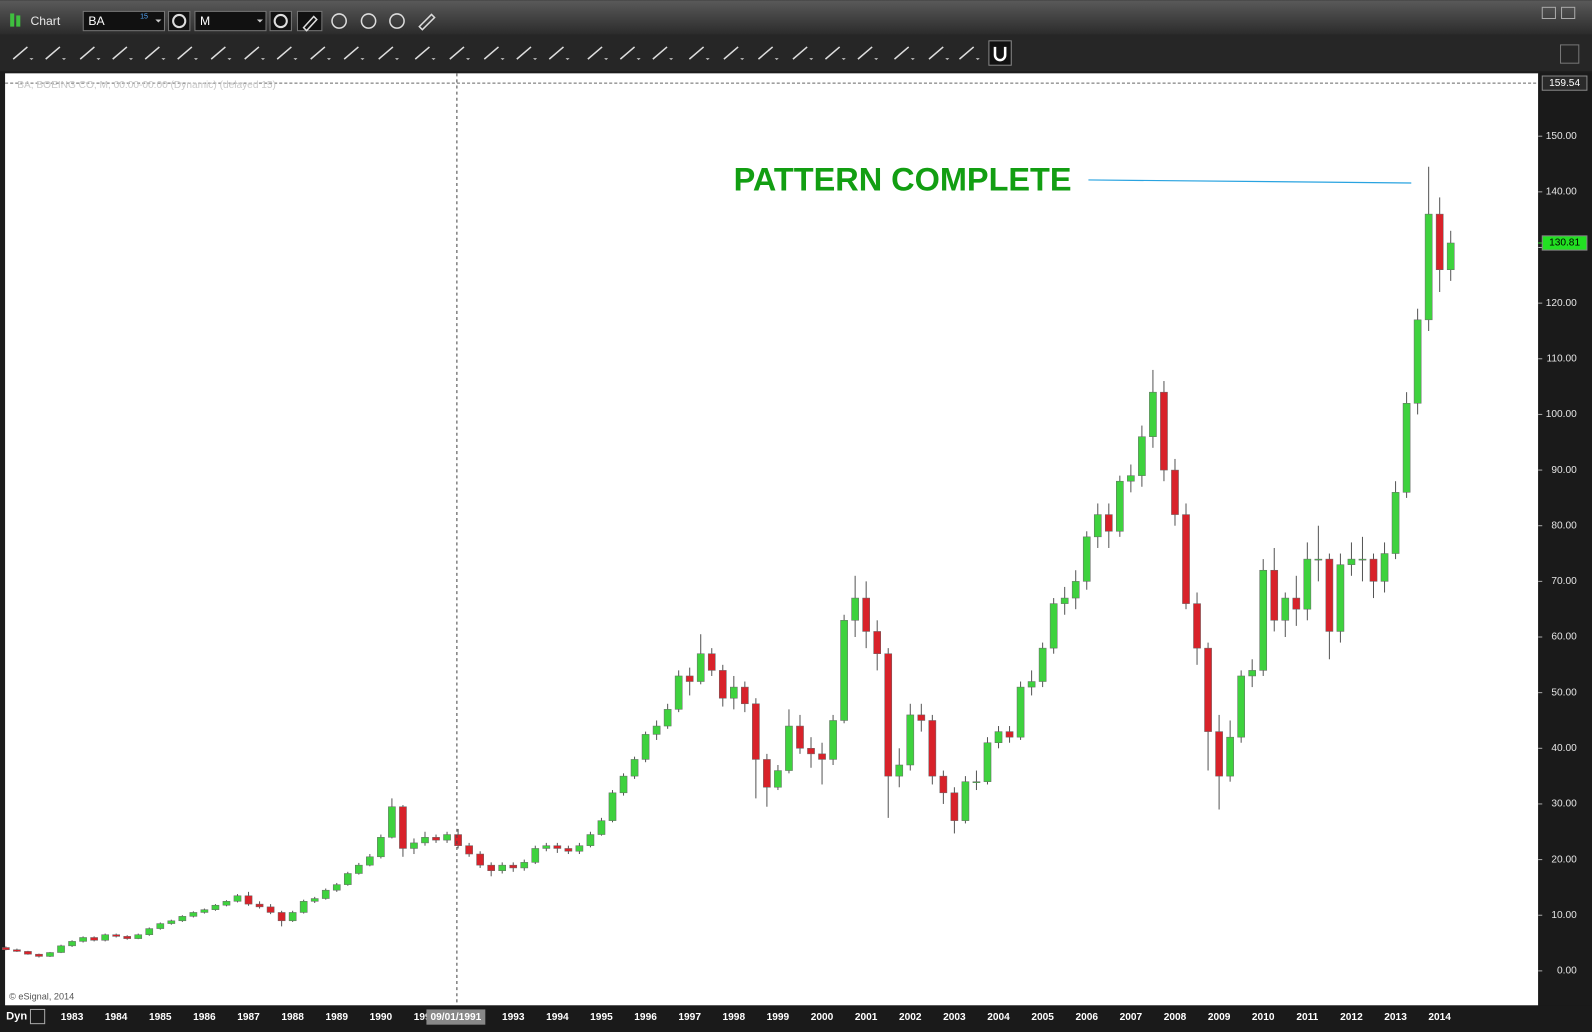  I want to click on drawing-tools, so click(496, 53).